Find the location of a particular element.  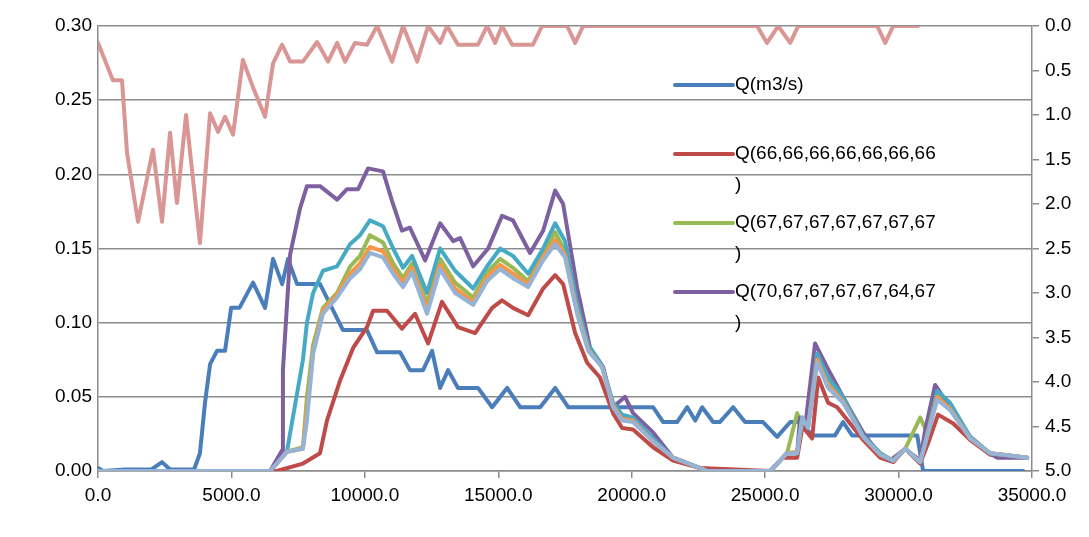

legend-label: Q(67,67,67,67,67,67,67) is located at coordinates (835, 237).